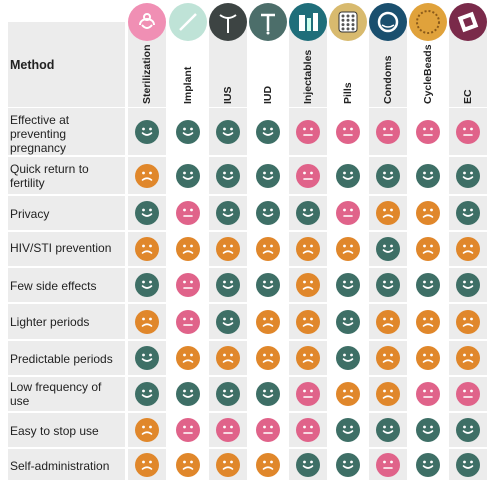 The width and height of the screenshot is (490, 482). What do you see at coordinates (188, 22) in the screenshot?
I see `implant-icon` at bounding box center [188, 22].